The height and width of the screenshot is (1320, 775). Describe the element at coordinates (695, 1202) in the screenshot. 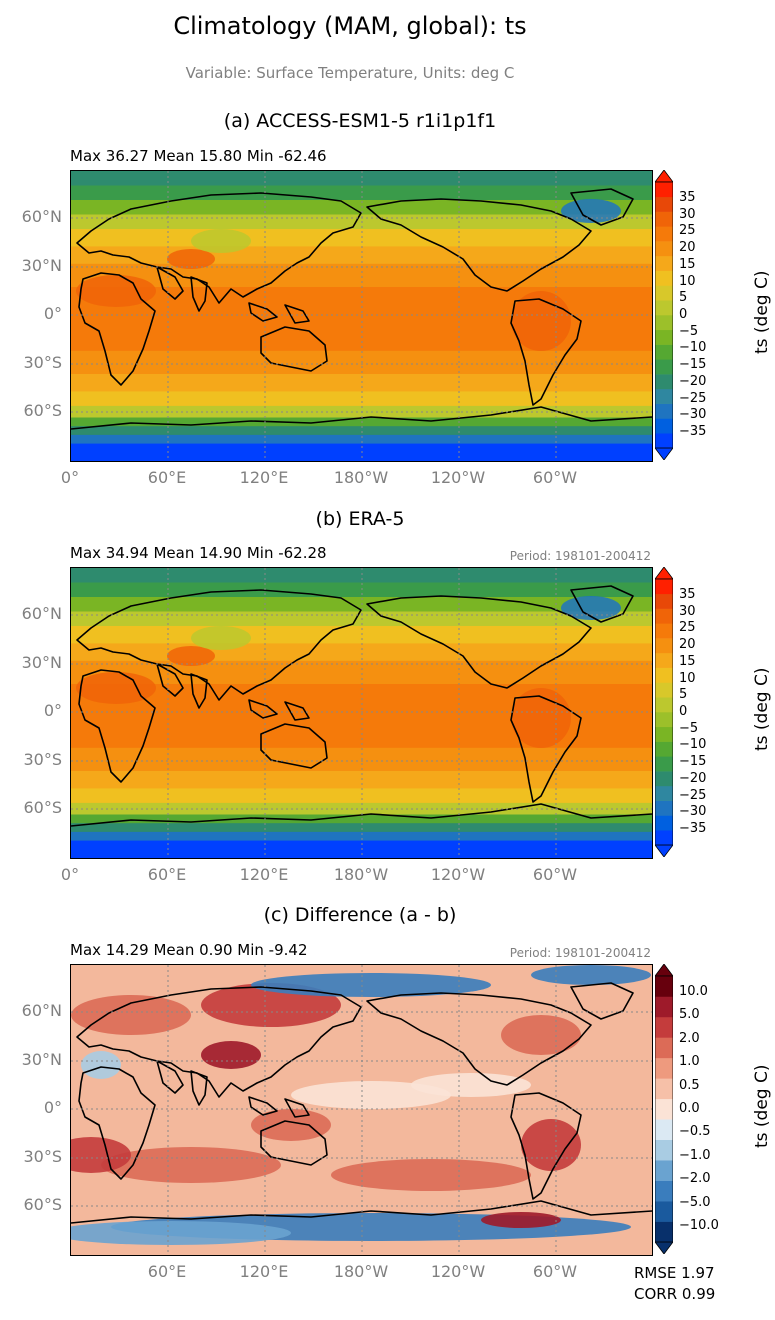

I see `colorbar-tick-label: −5.0` at that location.